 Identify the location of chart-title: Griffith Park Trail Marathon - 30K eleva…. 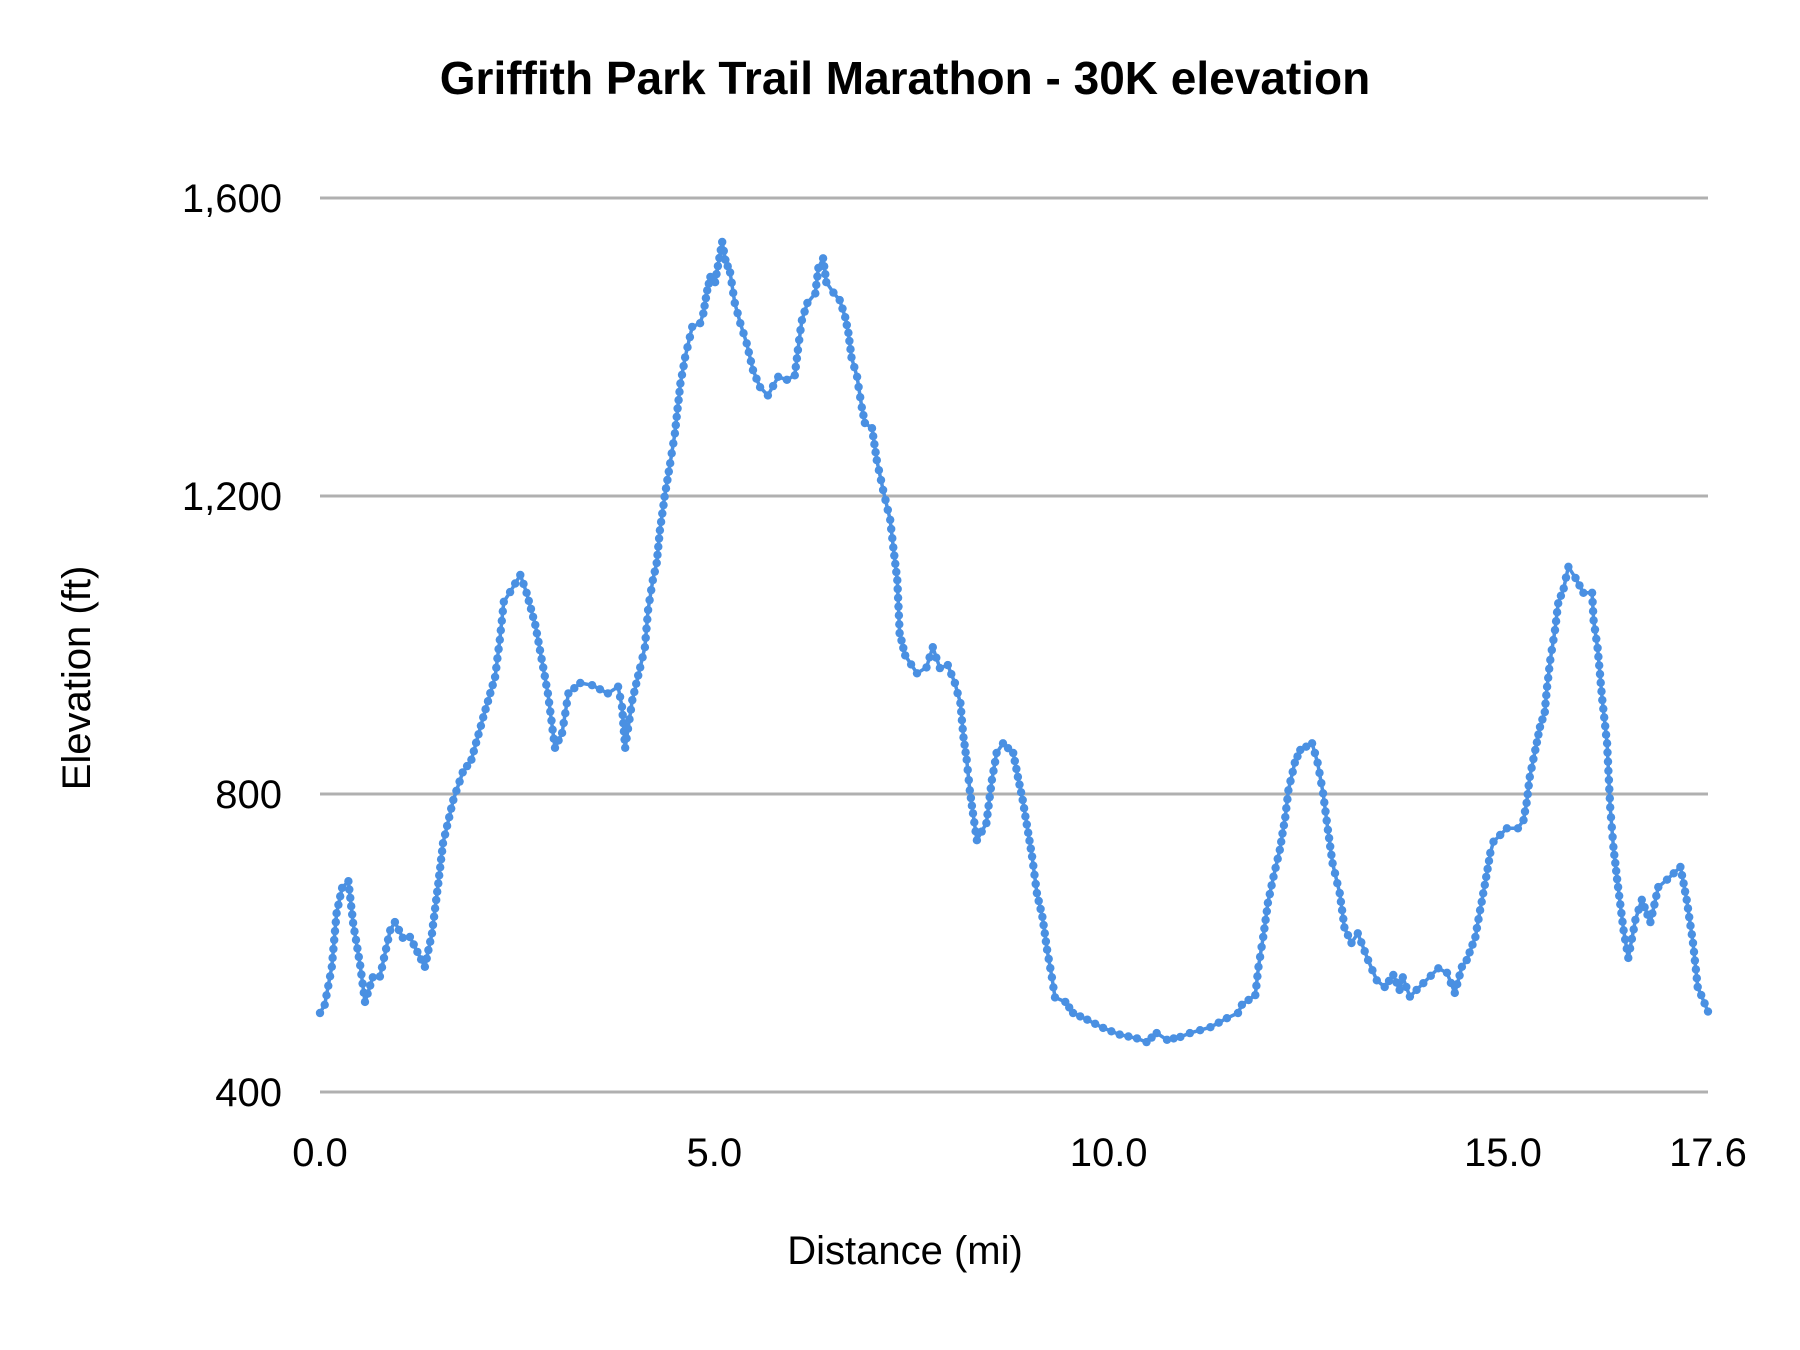
(905, 78).